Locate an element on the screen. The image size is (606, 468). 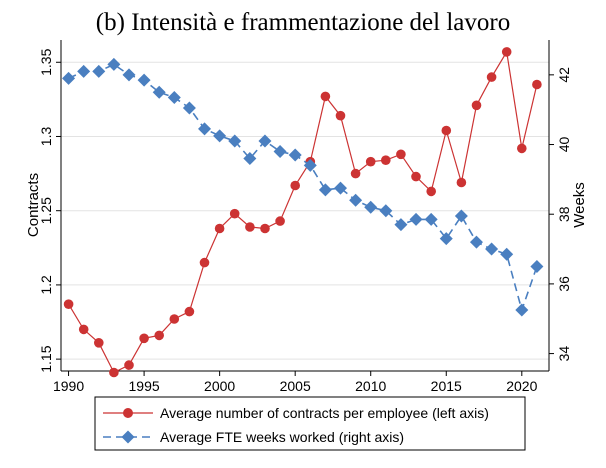
left-tick-label-3: 1.3 is located at coordinates (46, 137).